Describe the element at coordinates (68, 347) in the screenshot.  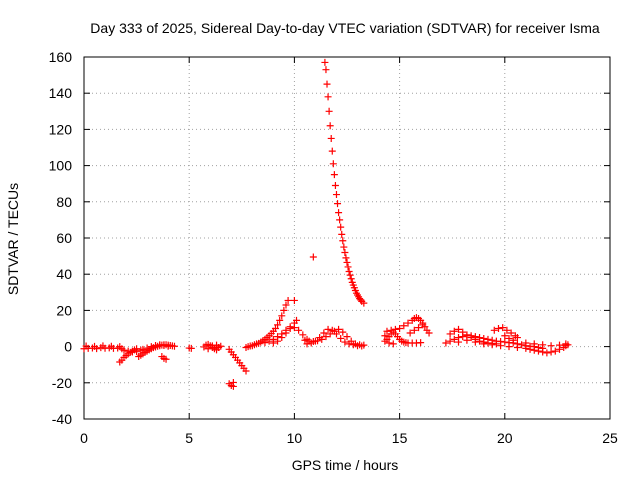
I see `y-tick-label: 0` at that location.